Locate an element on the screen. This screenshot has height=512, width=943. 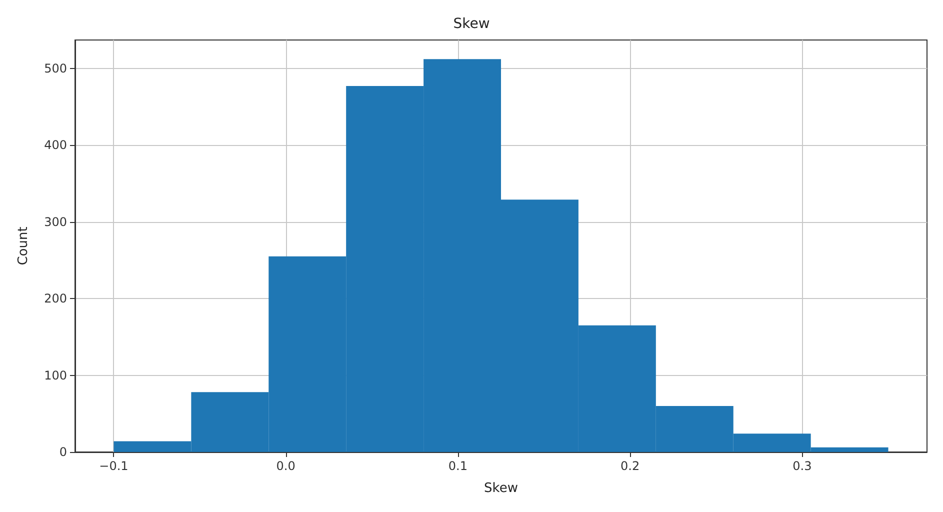
y-tick-label: 200 is located at coordinates (55, 299).